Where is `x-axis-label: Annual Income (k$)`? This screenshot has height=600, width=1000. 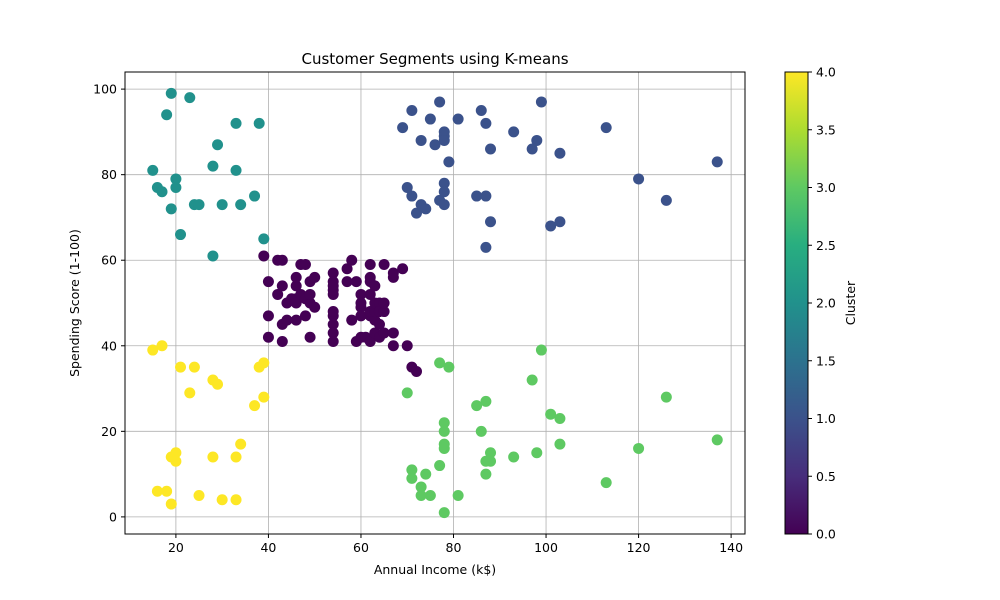 x-axis-label: Annual Income (k$) is located at coordinates (435, 569).